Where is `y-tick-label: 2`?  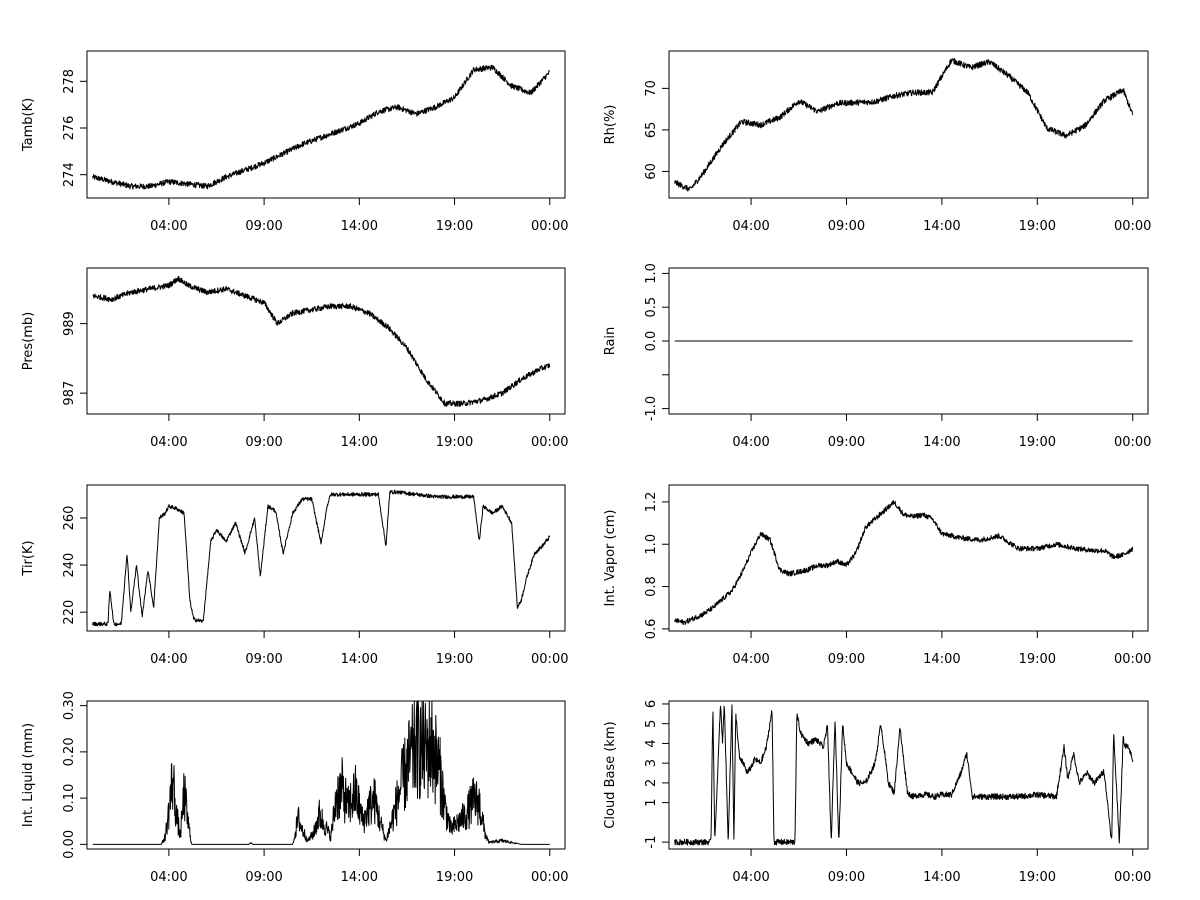 y-tick-label: 2 is located at coordinates (651, 783).